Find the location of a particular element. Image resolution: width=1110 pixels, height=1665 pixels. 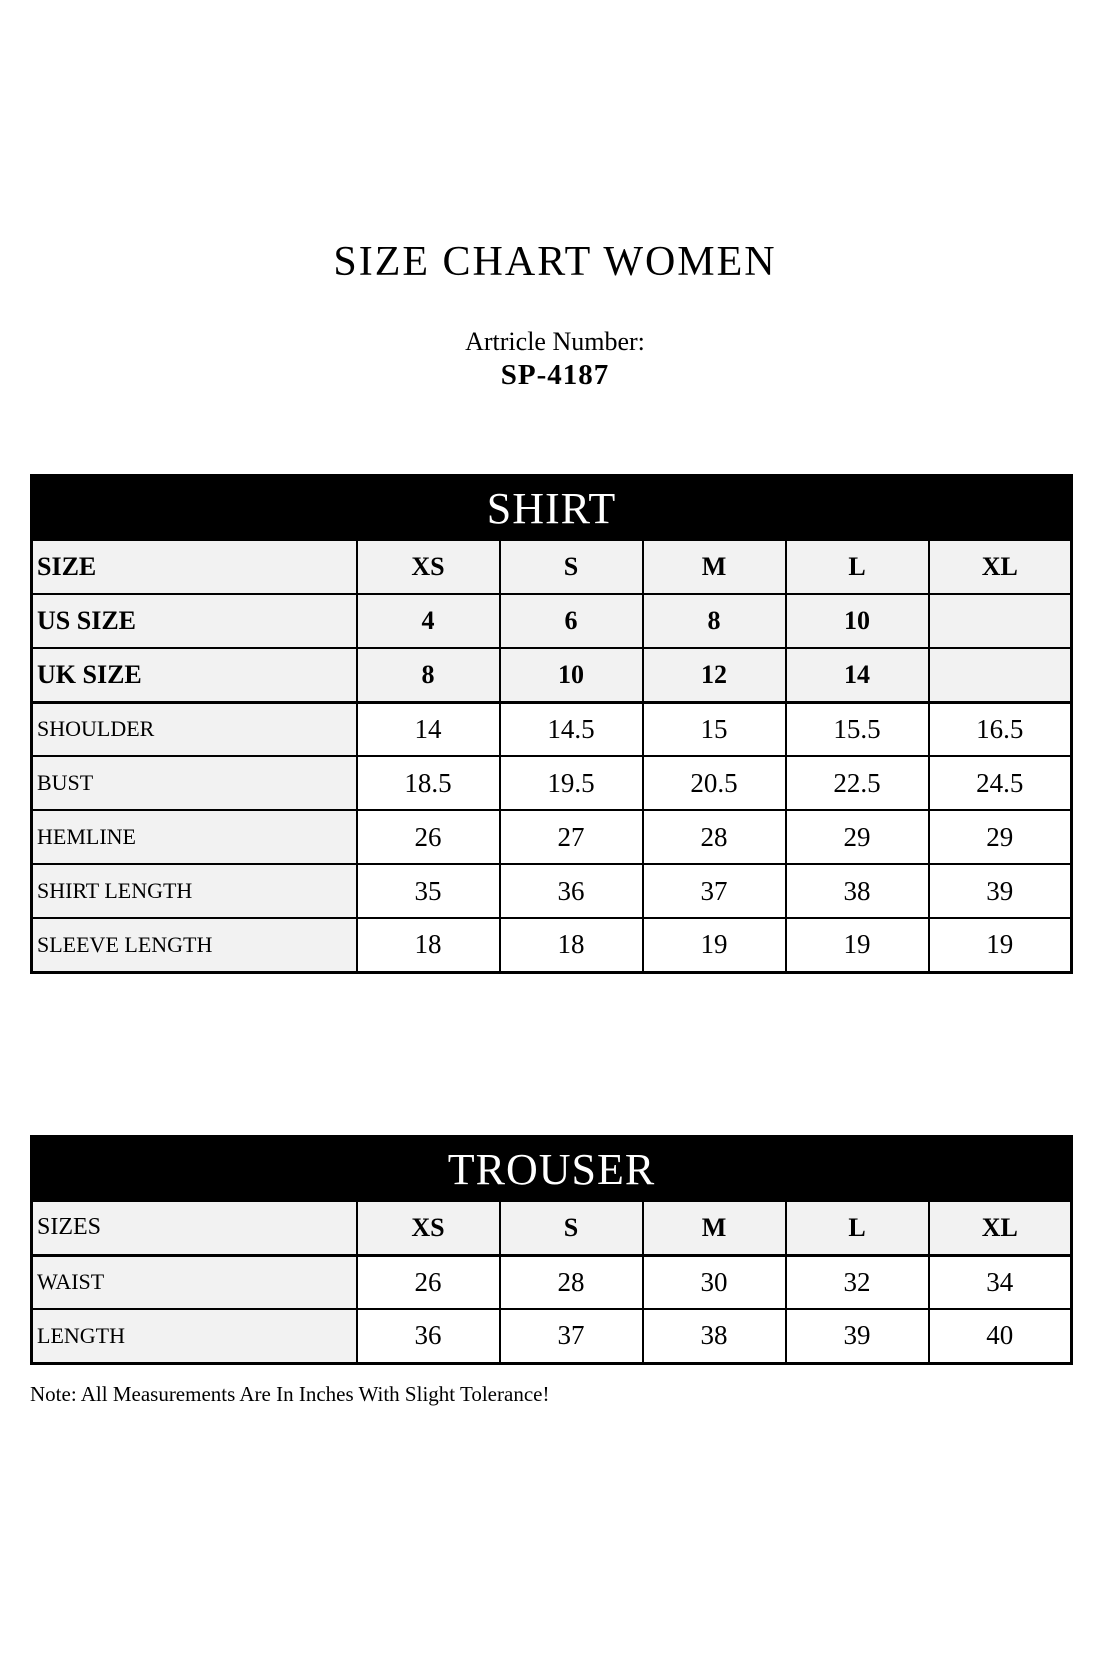

value-cell: 24.5 is located at coordinates (1000, 783).